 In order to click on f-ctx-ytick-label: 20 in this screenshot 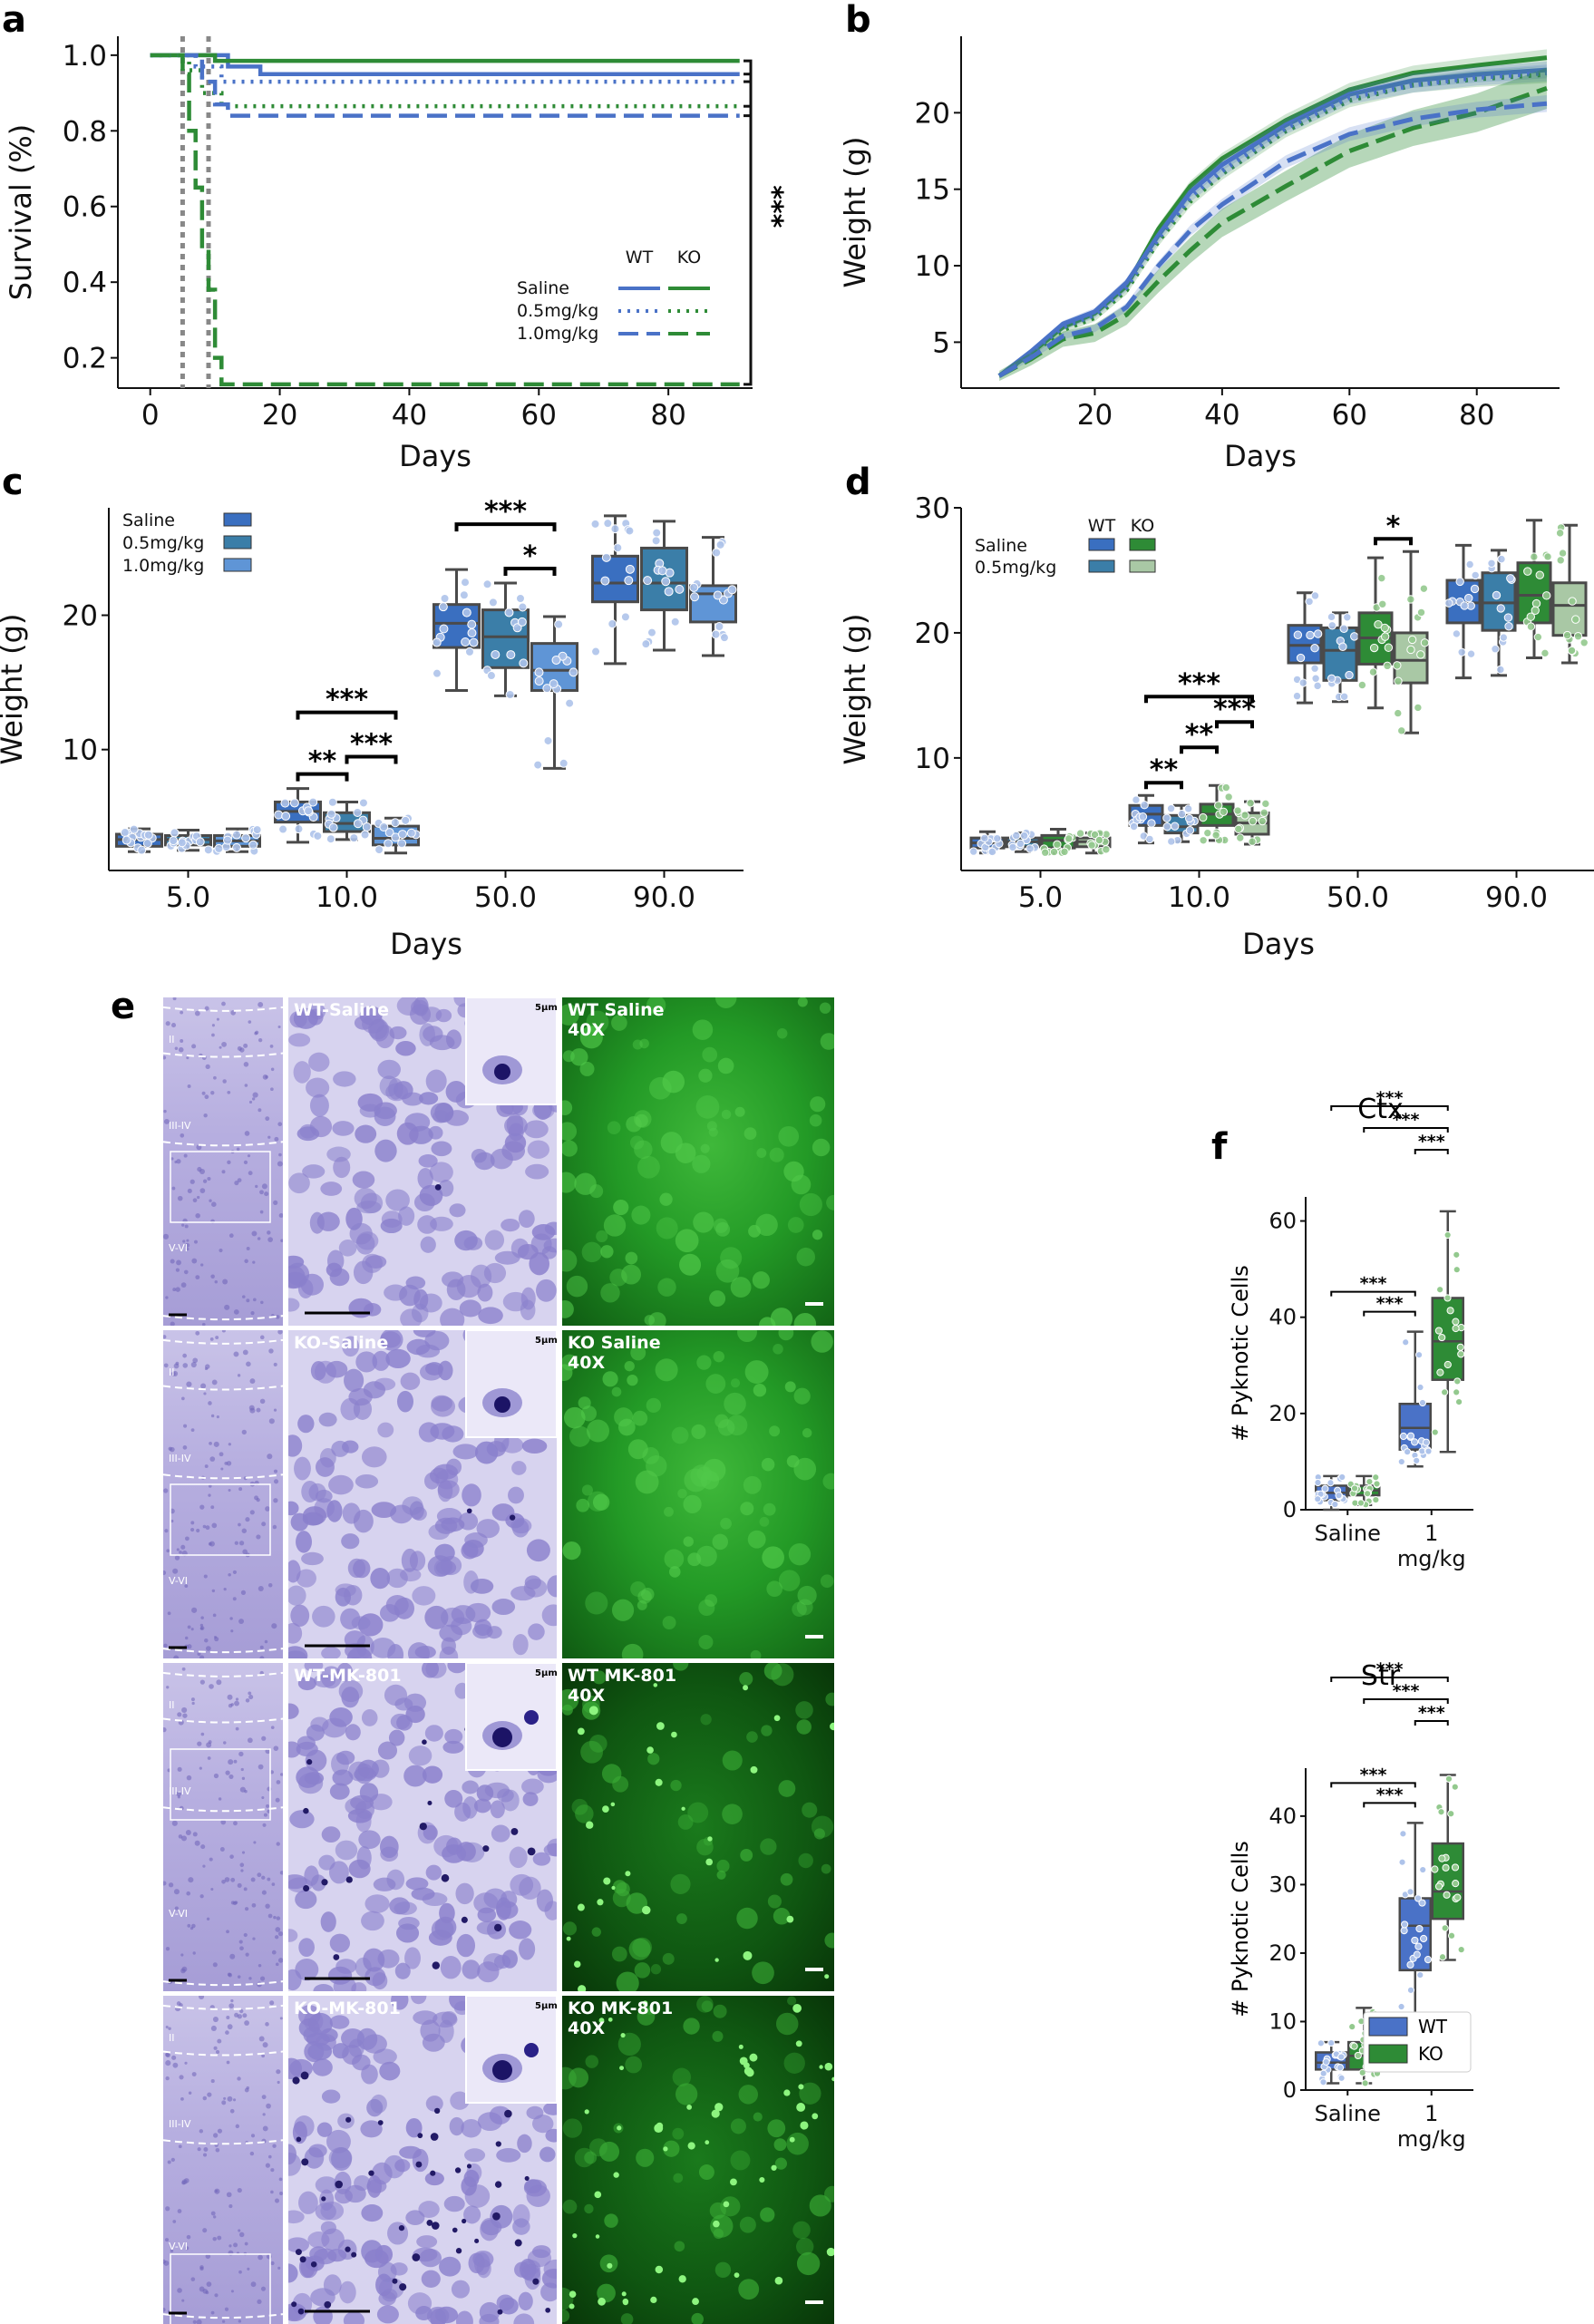, I will do `click(1282, 1413)`.